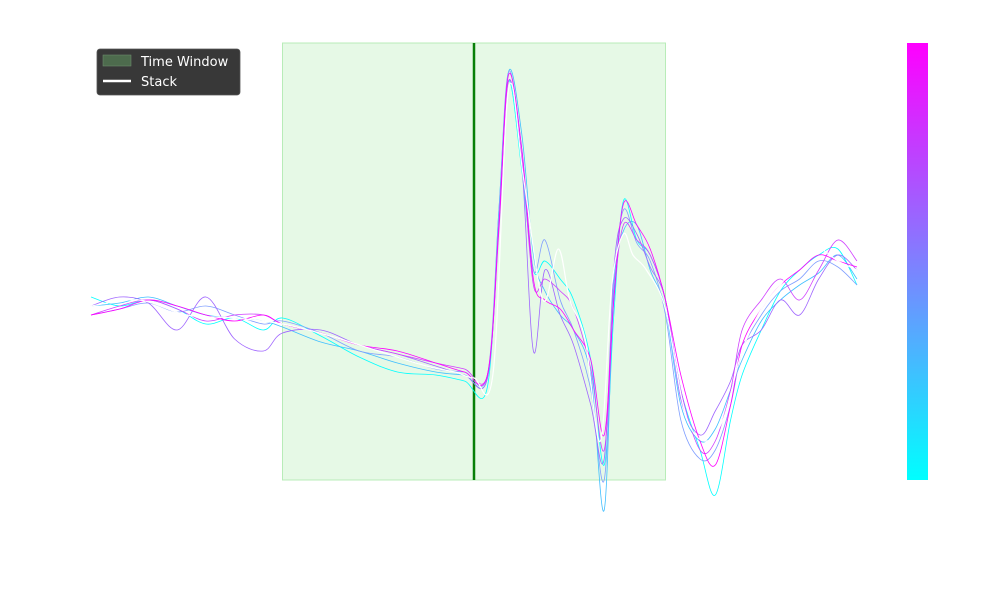  I want to click on legend-label-time-window: Time Window, so click(184, 62).